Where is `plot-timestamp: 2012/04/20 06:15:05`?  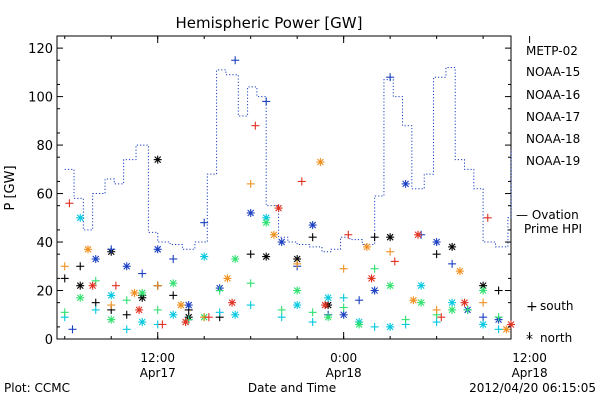 plot-timestamp: 2012/04/20 06:15:05 is located at coordinates (532, 388).